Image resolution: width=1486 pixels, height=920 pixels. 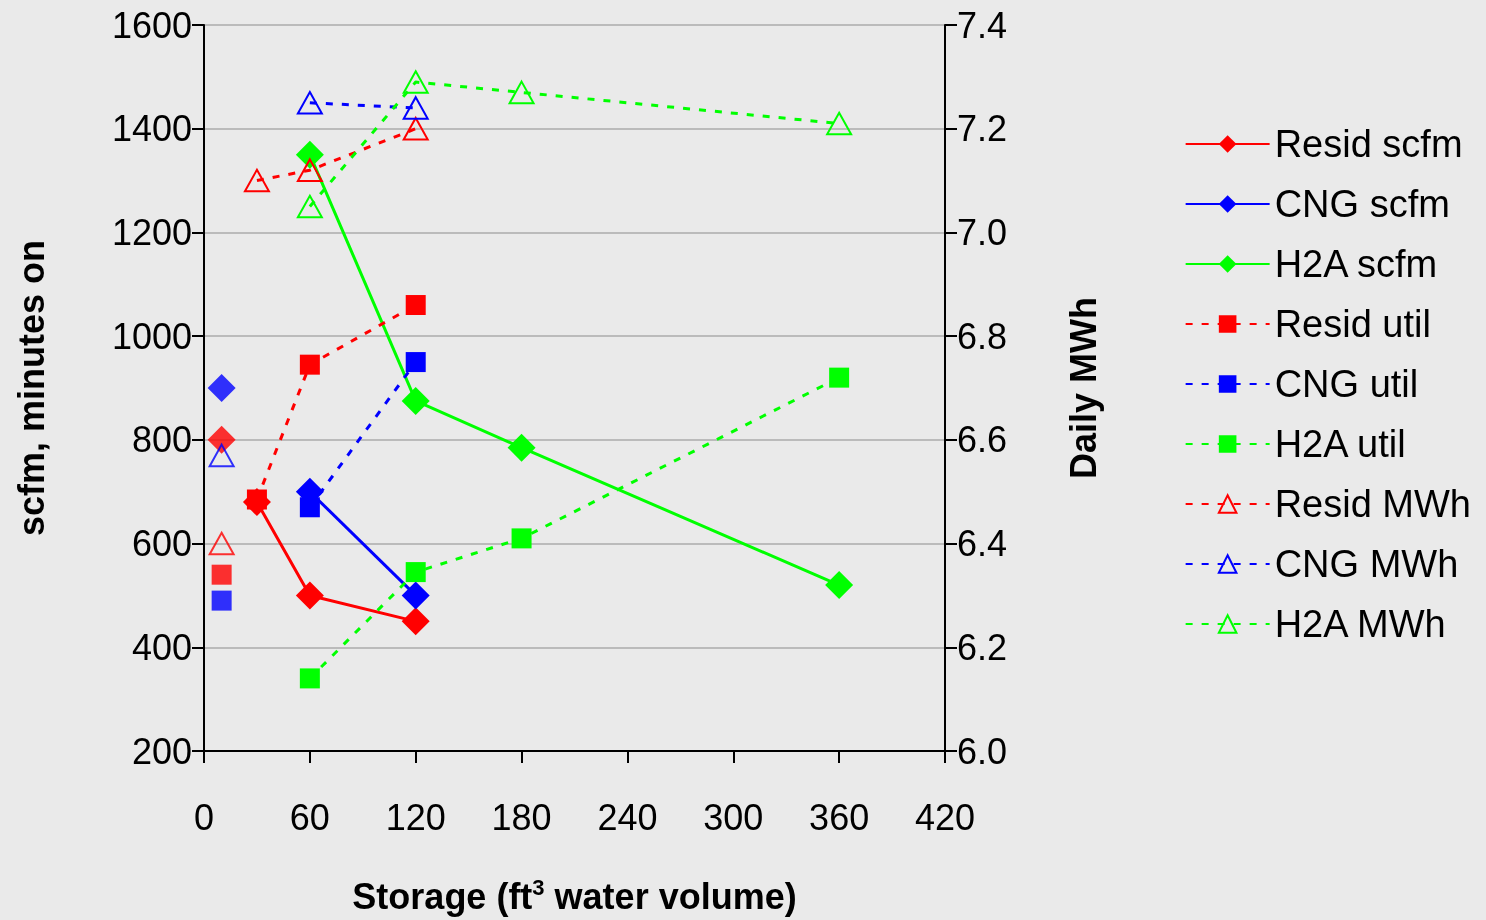 What do you see at coordinates (1362, 204) in the screenshot?
I see `legend-label: CNG scfm` at bounding box center [1362, 204].